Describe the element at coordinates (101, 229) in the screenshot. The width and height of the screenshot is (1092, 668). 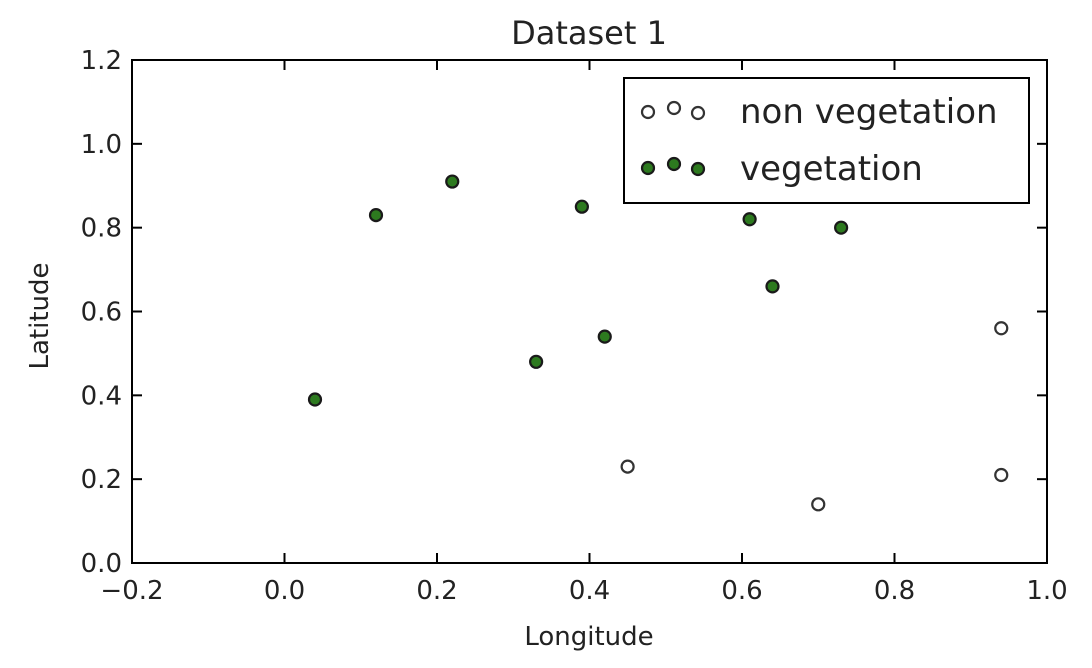
I see `y-tick-label: 0.8` at that location.